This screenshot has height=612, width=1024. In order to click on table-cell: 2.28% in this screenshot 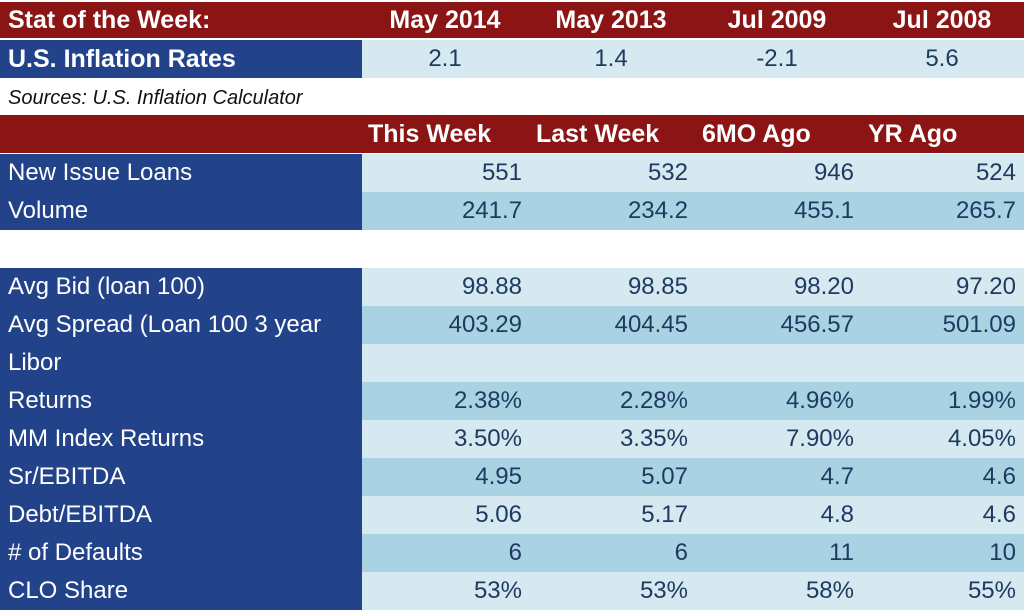, I will do `click(613, 401)`.